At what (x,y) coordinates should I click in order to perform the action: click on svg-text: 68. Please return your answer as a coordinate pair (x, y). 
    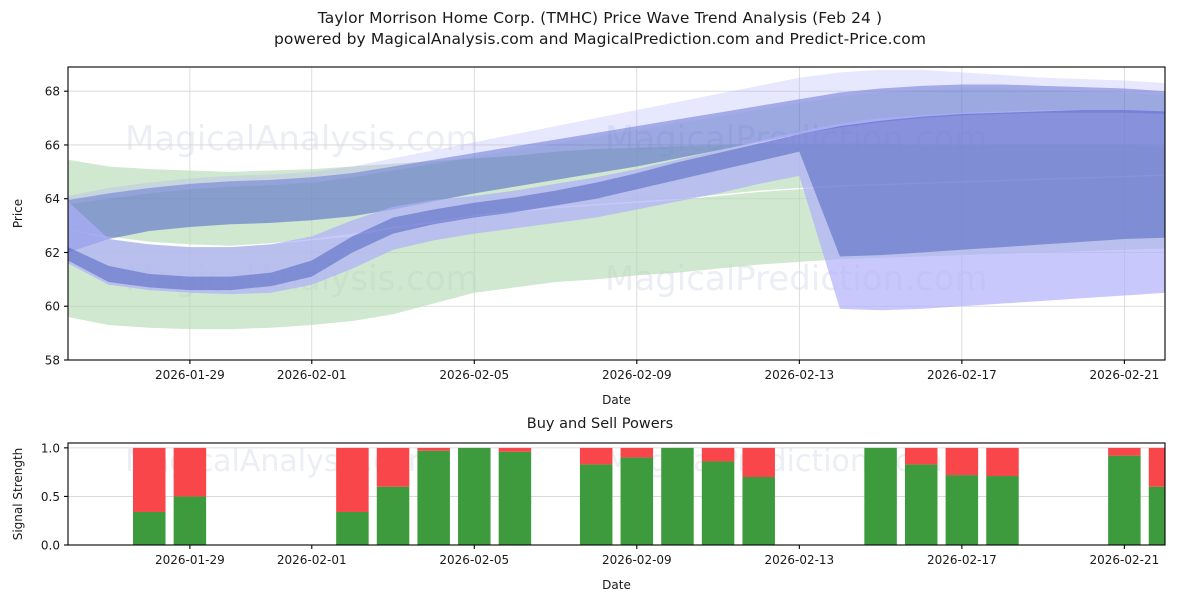
    Looking at the image, I should click on (52, 92).